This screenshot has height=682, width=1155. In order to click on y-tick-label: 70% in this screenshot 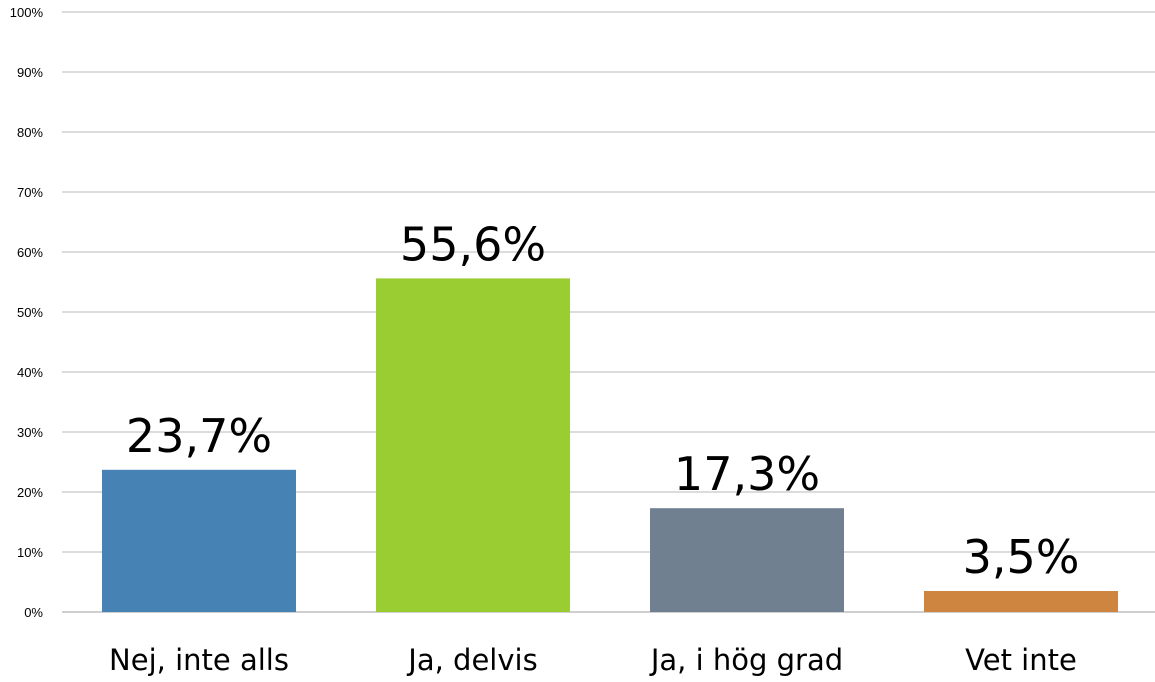, I will do `click(30, 192)`.